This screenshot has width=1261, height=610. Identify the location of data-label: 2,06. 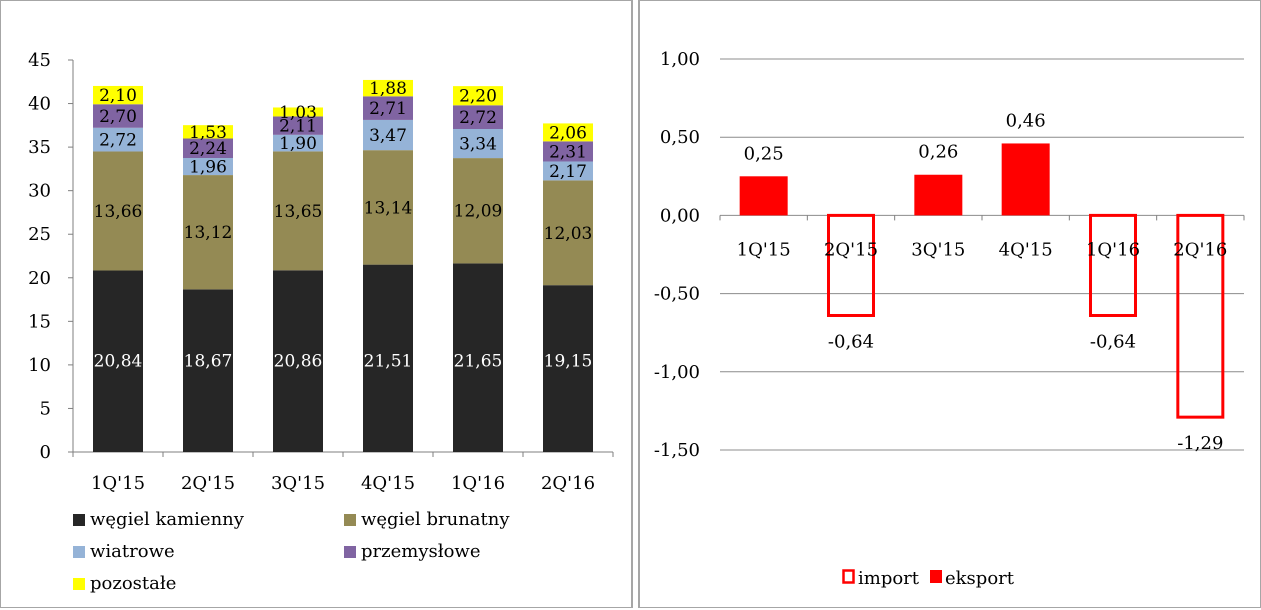
(568, 133).